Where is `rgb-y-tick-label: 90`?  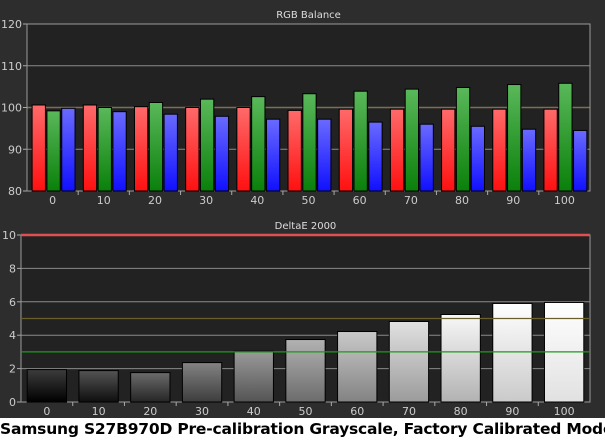 rgb-y-tick-label: 90 is located at coordinates (15, 149).